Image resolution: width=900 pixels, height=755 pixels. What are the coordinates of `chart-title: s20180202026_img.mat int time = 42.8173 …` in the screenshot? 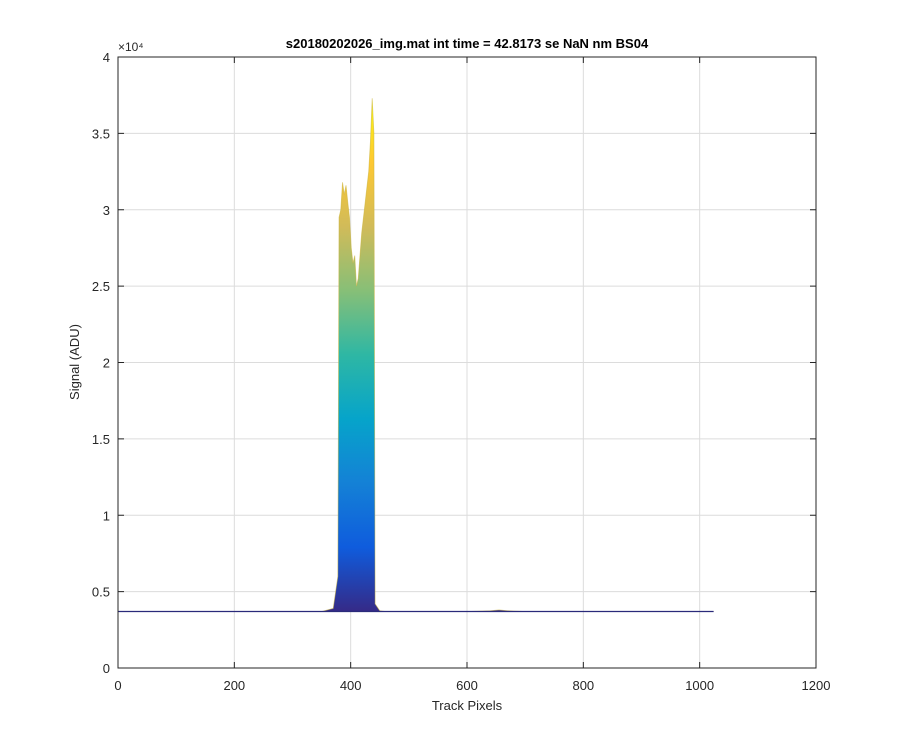 It's located at (467, 43).